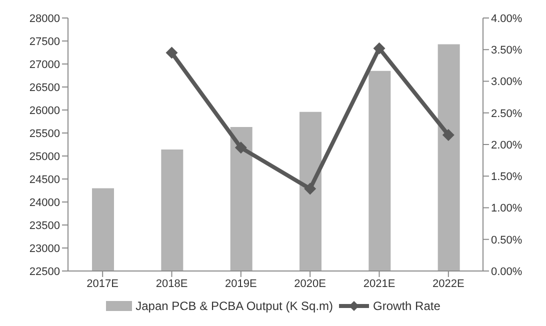 Image resolution: width=546 pixels, height=326 pixels. Describe the element at coordinates (506, 208) in the screenshot. I see `y2-tick-label: 1.00%` at that location.